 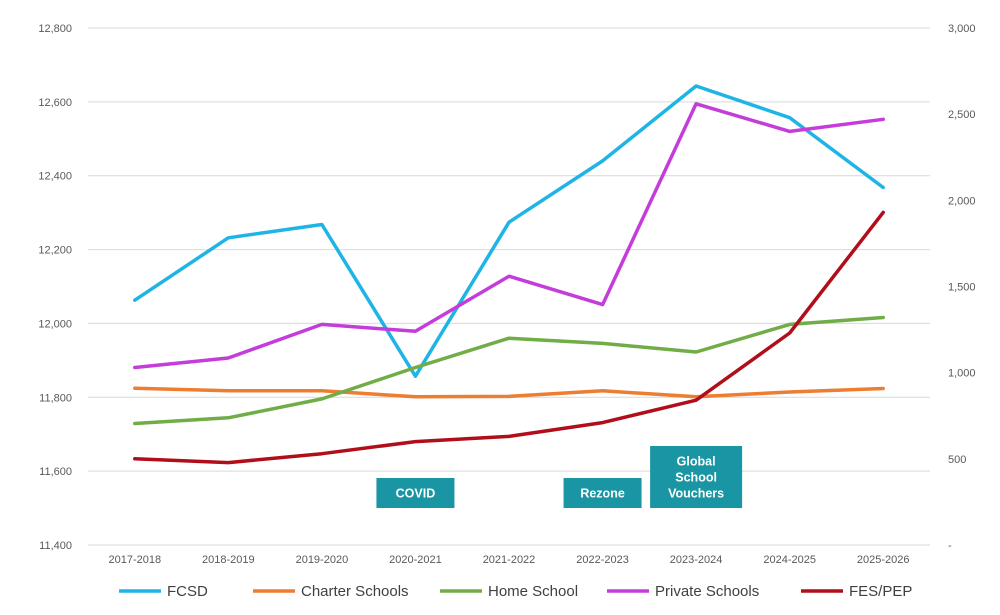 What do you see at coordinates (55, 398) in the screenshot?
I see `left-tick-label: 11,800` at bounding box center [55, 398].